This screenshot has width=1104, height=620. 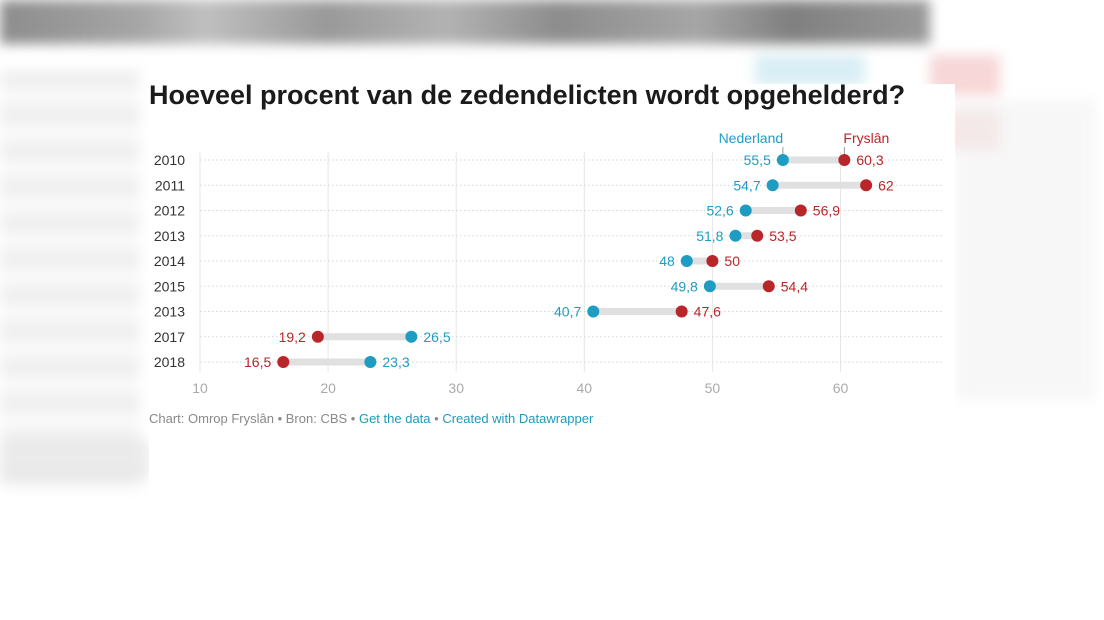 I want to click on nederland-value-label: 54,7, so click(x=746, y=185).